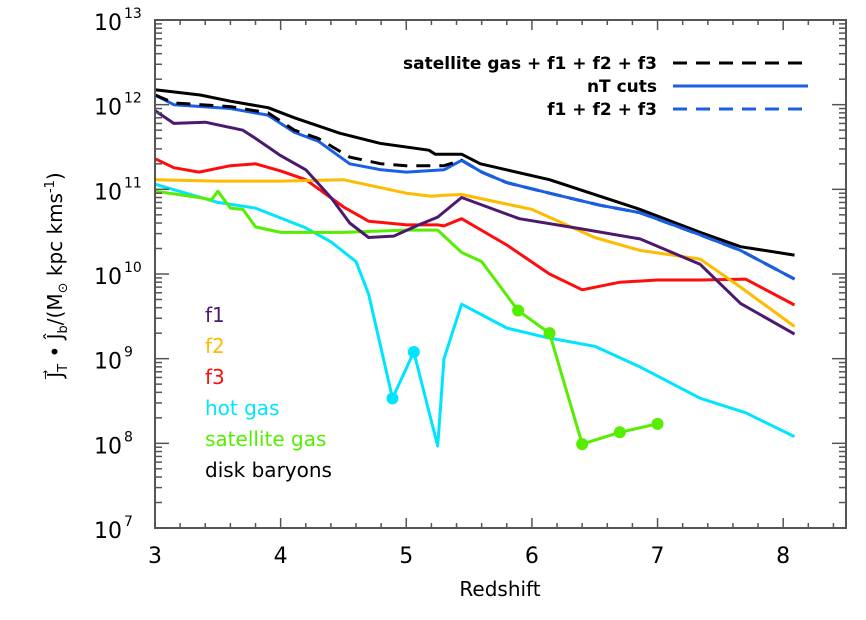 The width and height of the screenshot is (866, 620). Describe the element at coordinates (215, 346) in the screenshot. I see `legend-label: f2` at that location.